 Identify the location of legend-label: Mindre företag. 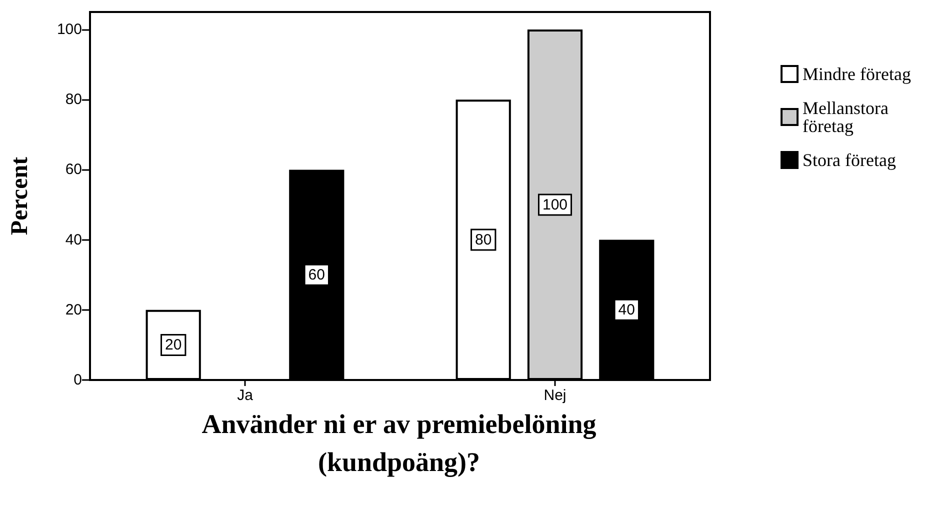
(857, 74).